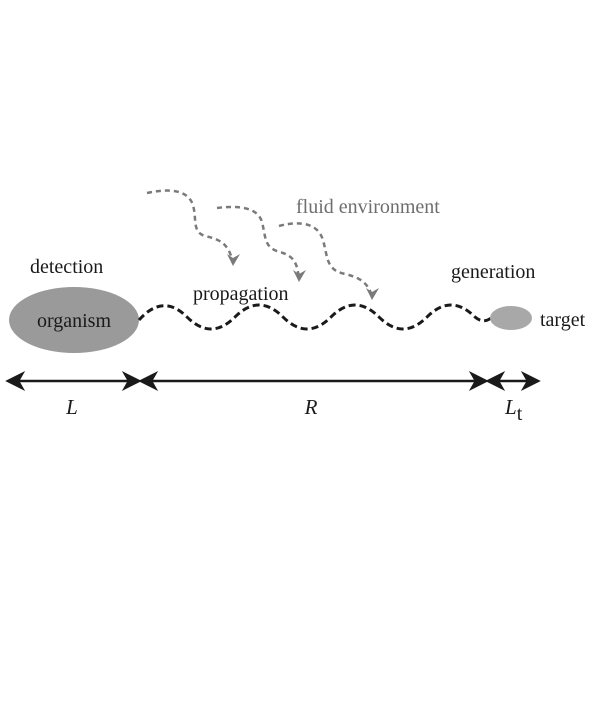  What do you see at coordinates (131, 381) in the screenshot?
I see `scale-L-right-head` at bounding box center [131, 381].